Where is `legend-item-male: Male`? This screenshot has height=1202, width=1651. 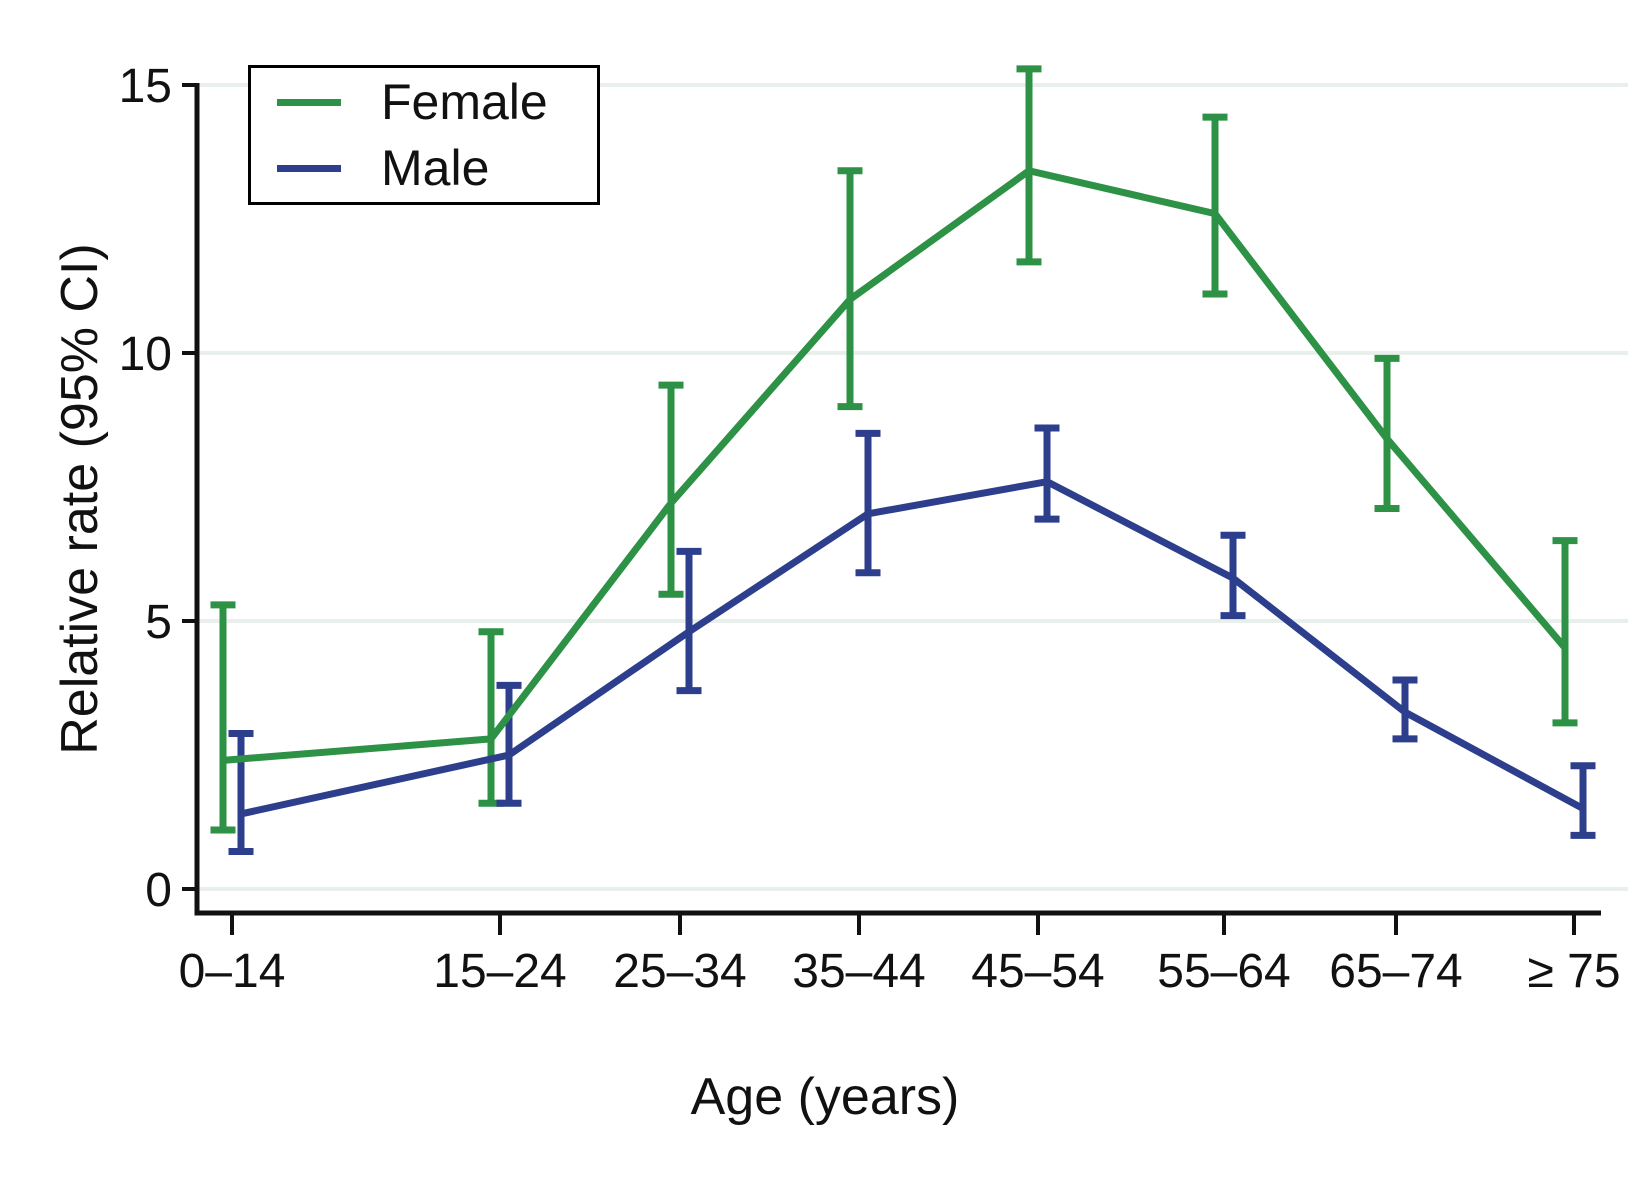
legend-item-male: Male is located at coordinates (437, 168).